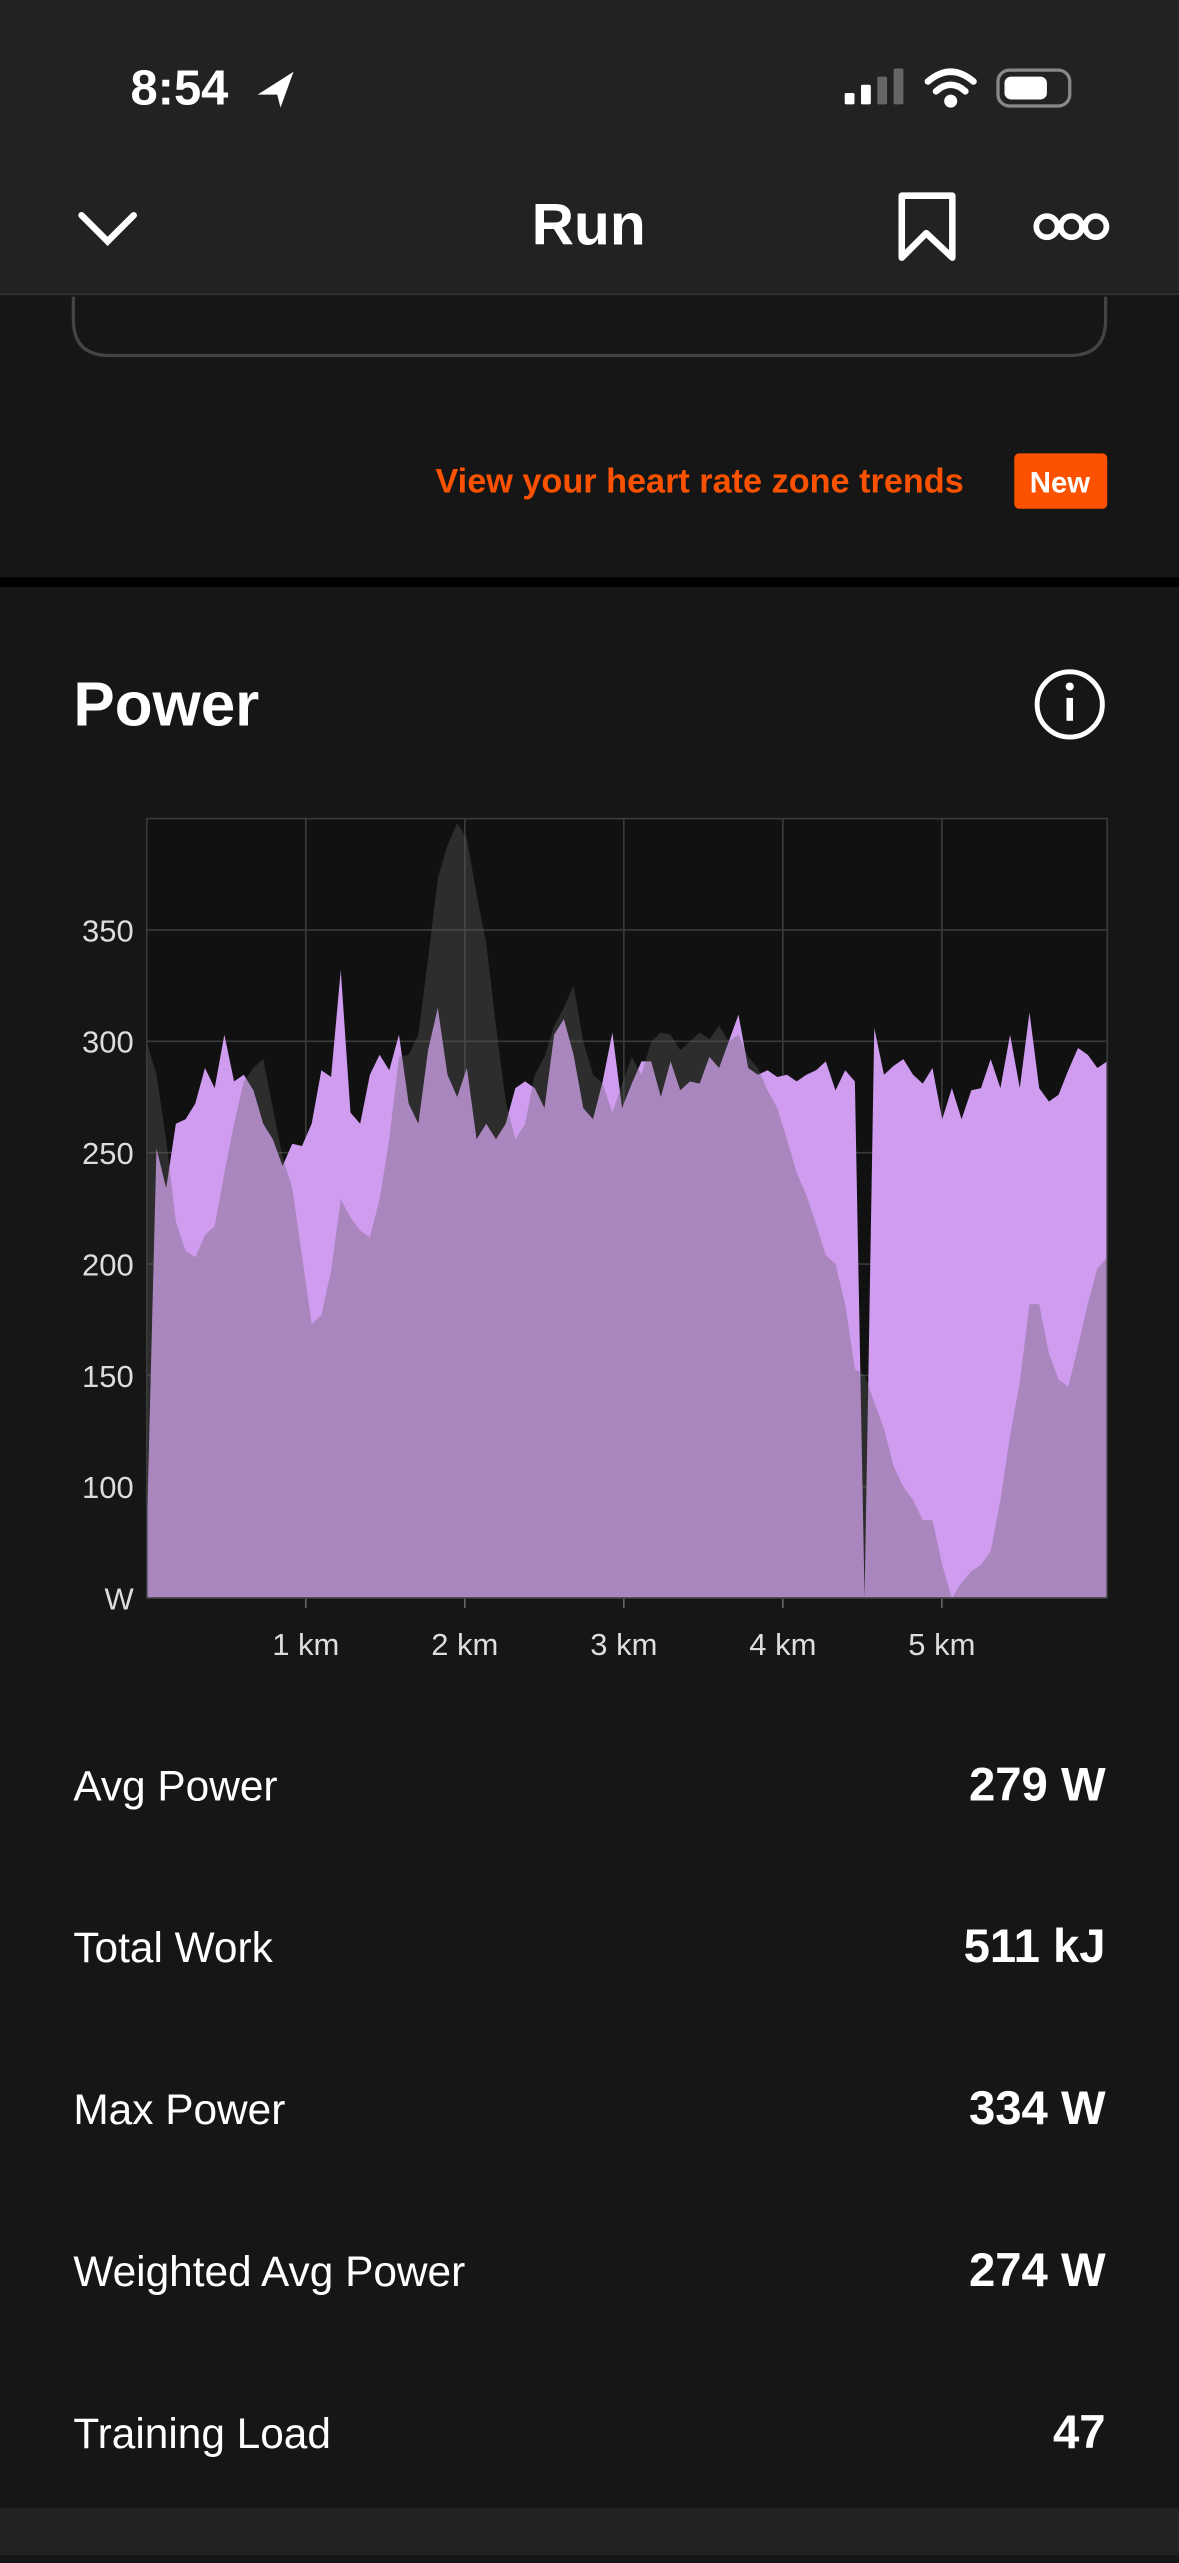 This screenshot has width=1179, height=2563. I want to click on signal-icon, so click(874, 86).